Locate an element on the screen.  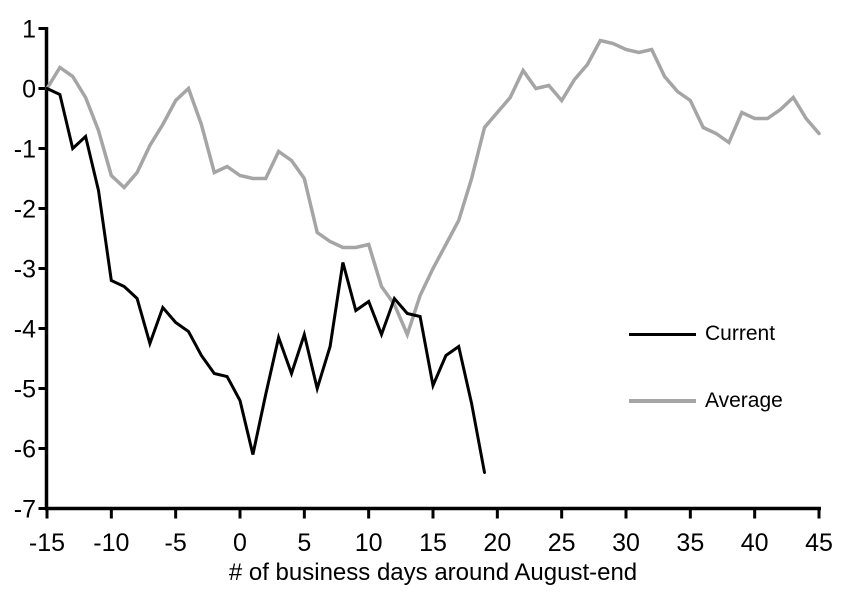
x-tick-label: -15 is located at coordinates (47, 543).